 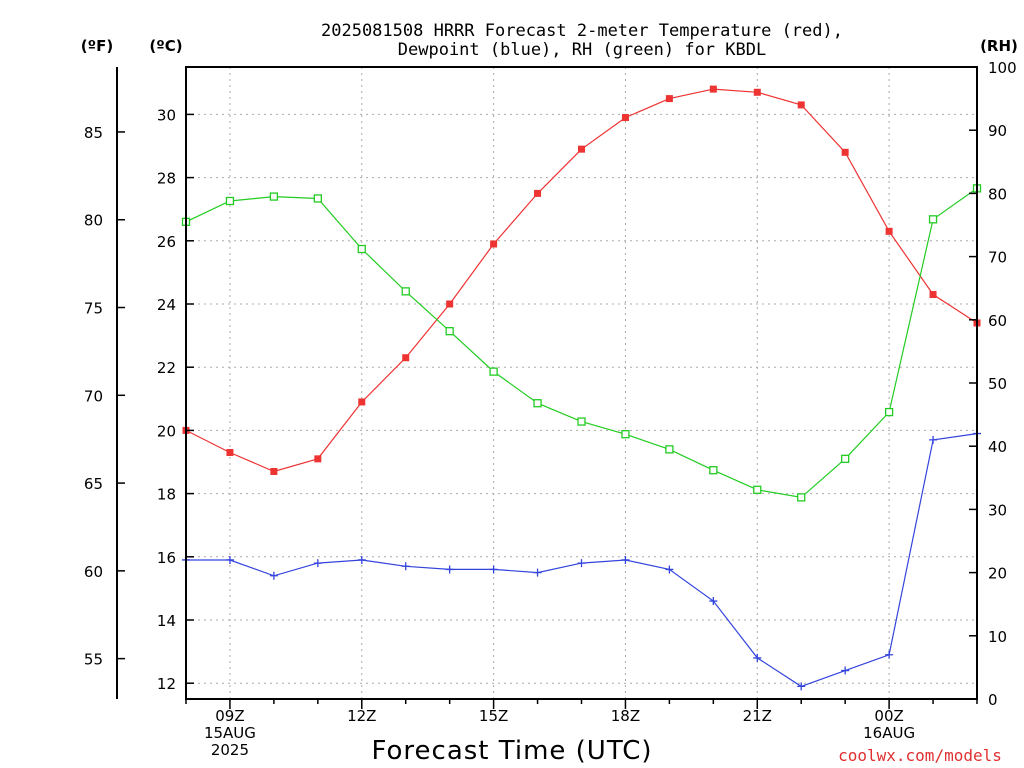 I want to click on fahrenheit-tick-label: 75, so click(x=93, y=309).